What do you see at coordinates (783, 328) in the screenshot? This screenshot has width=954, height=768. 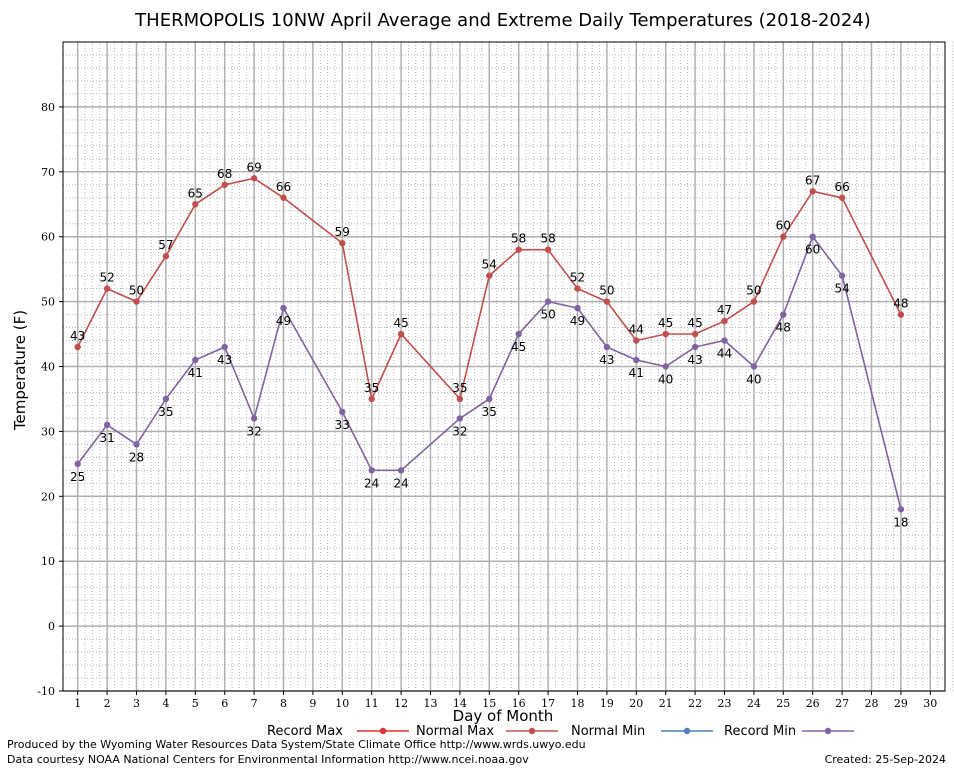 I see `data-label-record-min: 48` at bounding box center [783, 328].